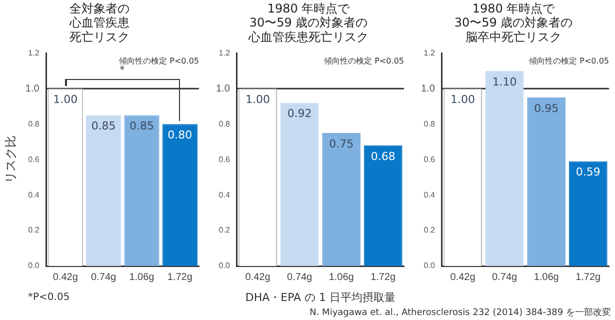  Describe the element at coordinates (513, 22) in the screenshot. I see `chart-title: 1980 年時点で30〜59 歳の対象者の脳卒中死亡リスク` at that location.